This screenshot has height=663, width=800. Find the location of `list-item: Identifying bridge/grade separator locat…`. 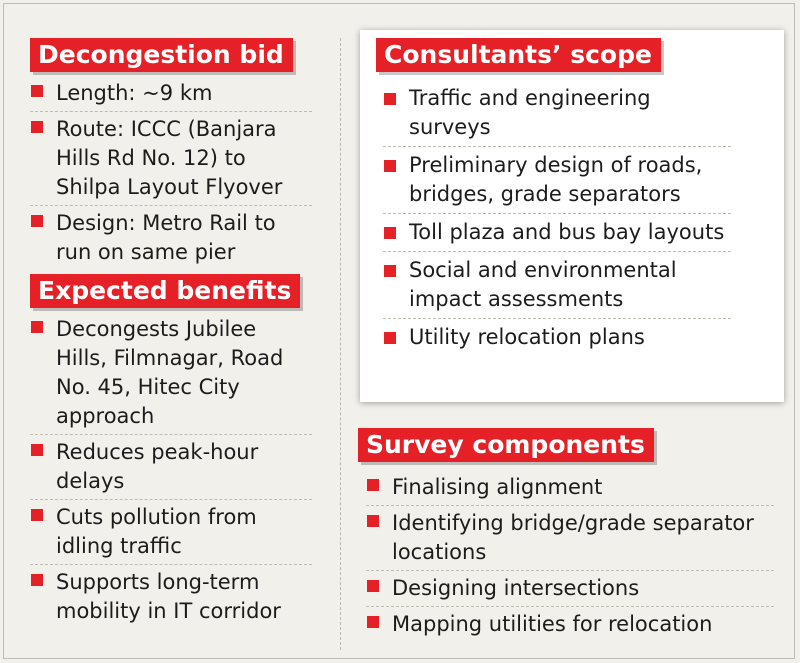

list-item: Identifying bridge/grade separator locat… is located at coordinates (570, 538).